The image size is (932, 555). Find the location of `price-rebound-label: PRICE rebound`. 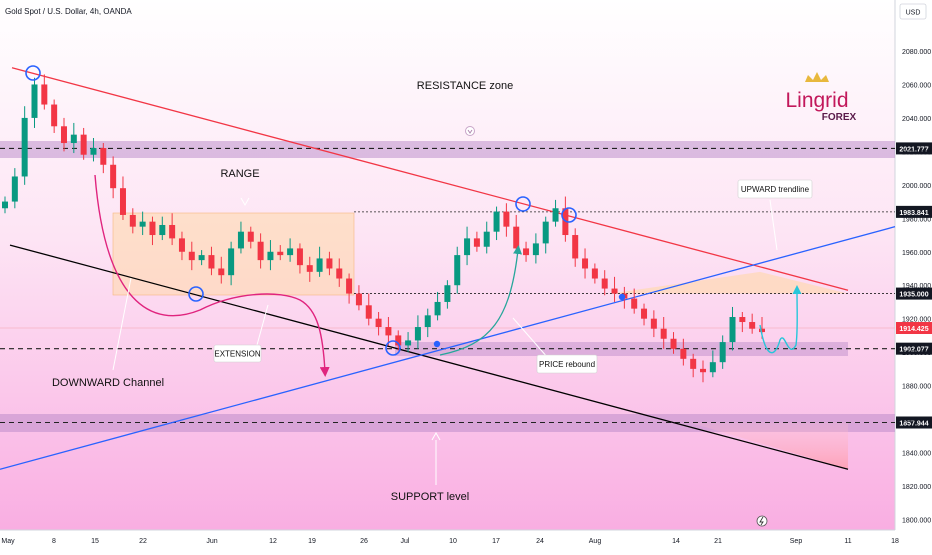

price-rebound-label: PRICE rebound is located at coordinates (567, 364).